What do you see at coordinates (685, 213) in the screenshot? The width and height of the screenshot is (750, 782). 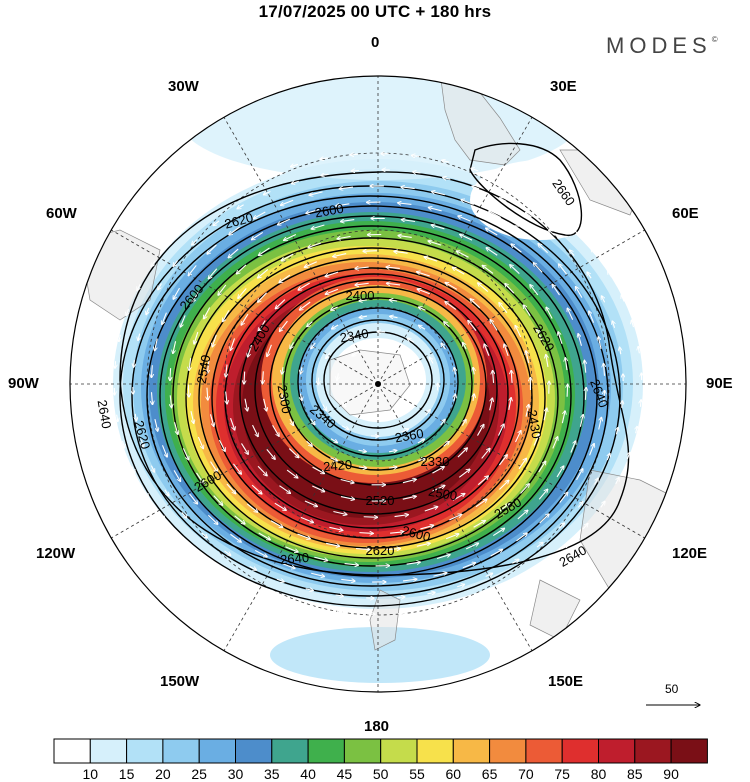 I see `lon-label-60e: 60E` at bounding box center [685, 213].